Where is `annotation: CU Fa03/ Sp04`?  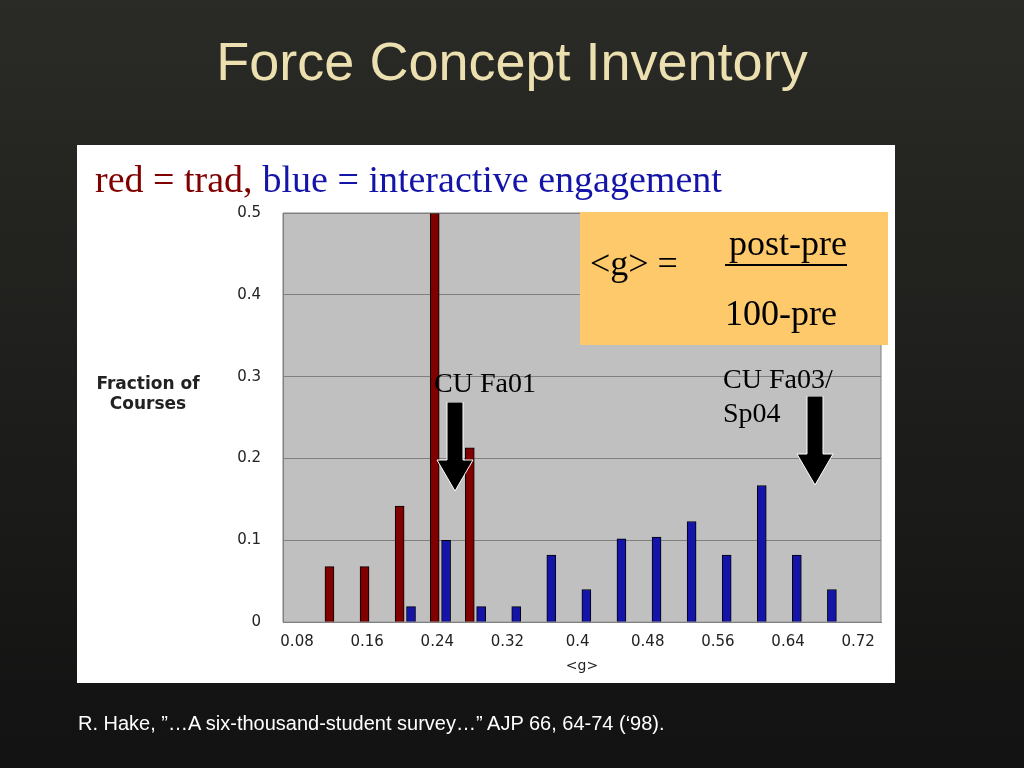
annotation: CU Fa03/ Sp04 is located at coordinates (778, 396).